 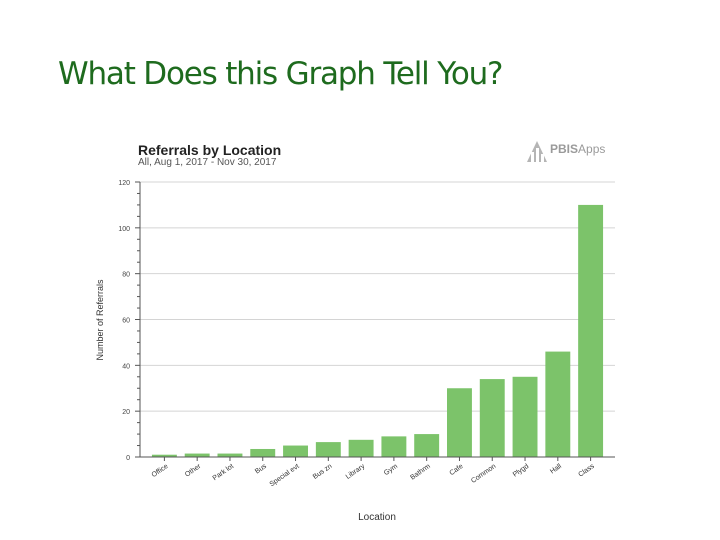 What do you see at coordinates (356, 472) in the screenshot?
I see `x-tick-label: Library` at bounding box center [356, 472].